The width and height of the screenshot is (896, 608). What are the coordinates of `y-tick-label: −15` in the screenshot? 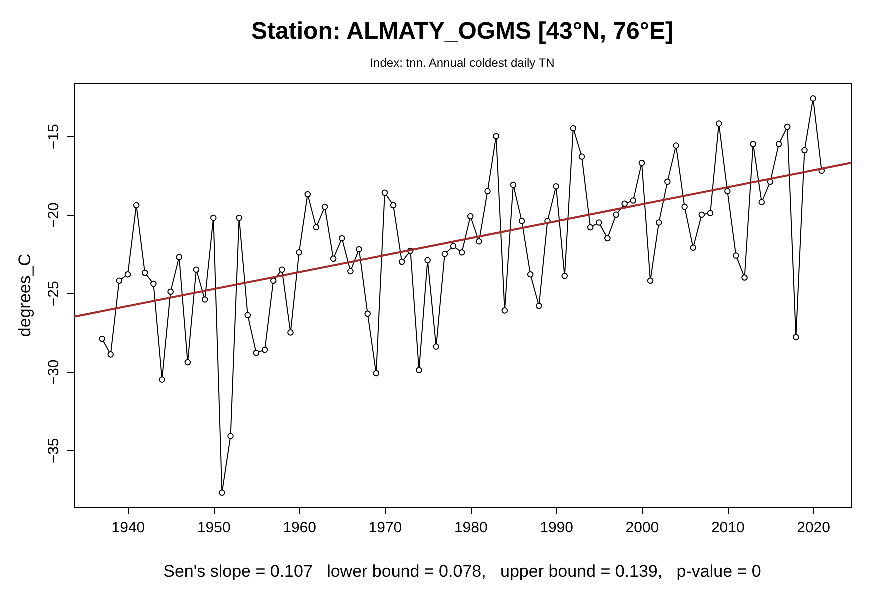 It's located at (54, 137).